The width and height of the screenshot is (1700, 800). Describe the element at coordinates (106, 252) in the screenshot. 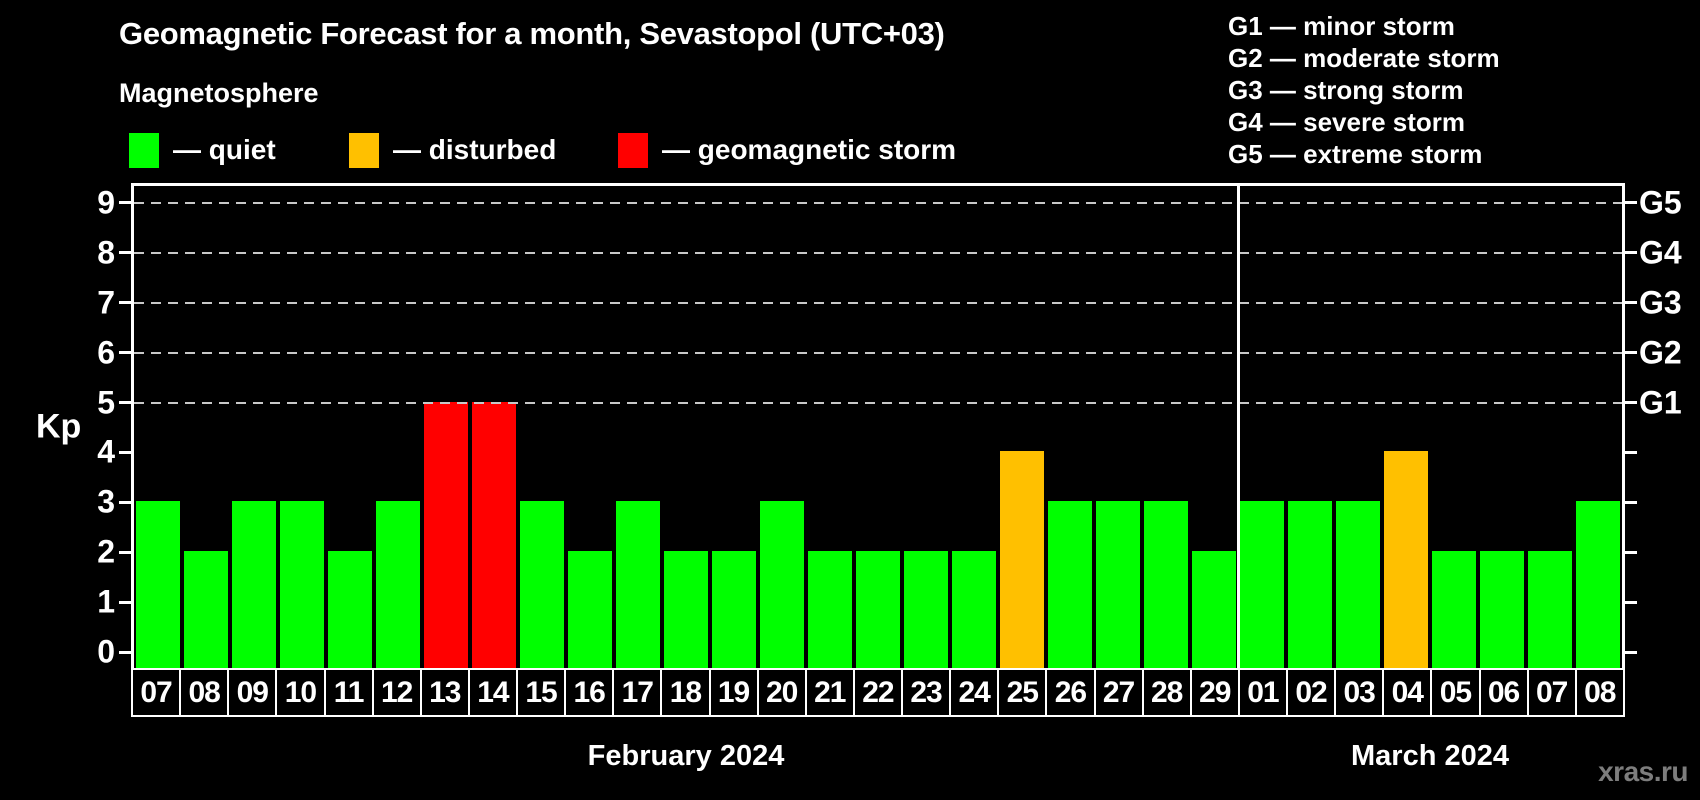

I see `y-tick-label-8: 8` at that location.